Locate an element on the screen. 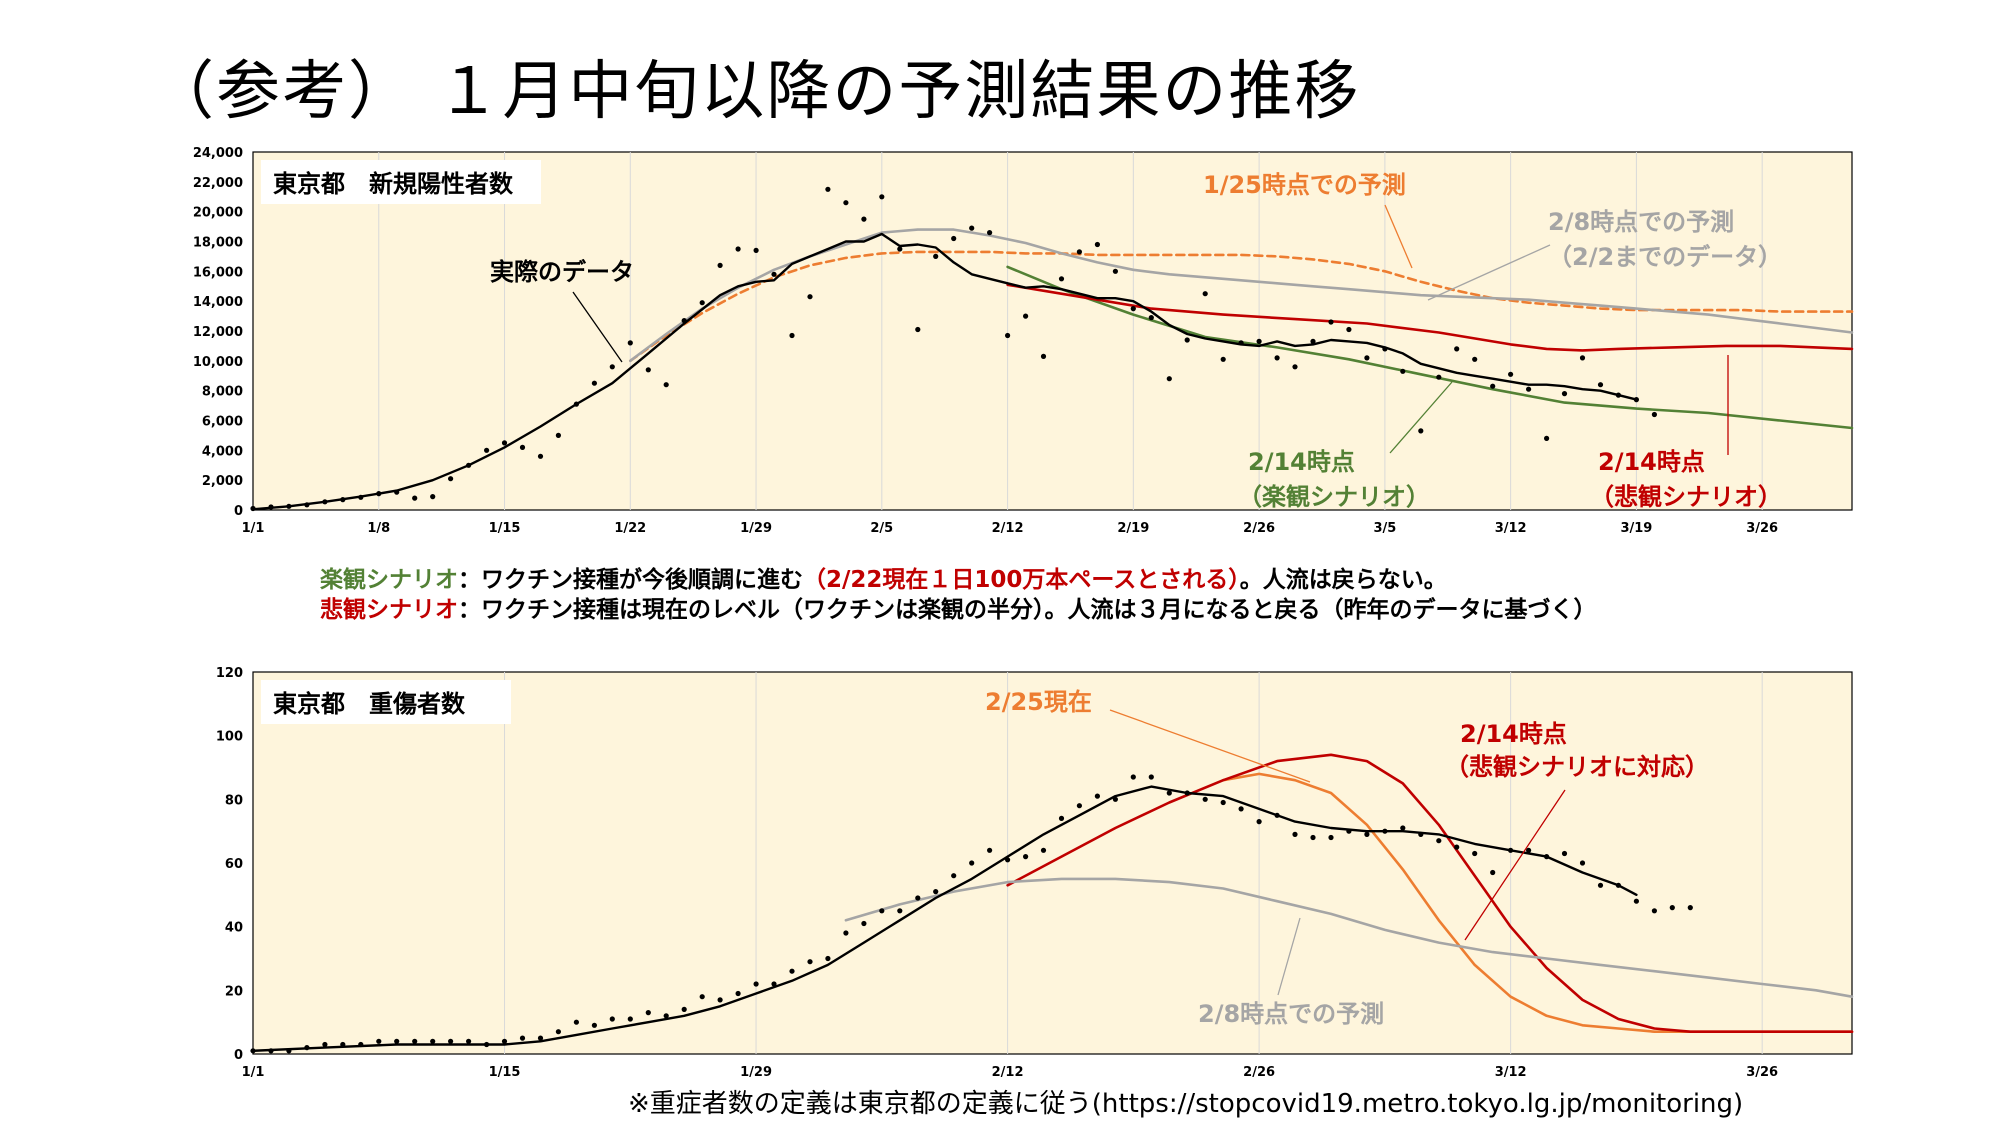 Image resolution: width=2000 pixels, height=1125 pixels. annotation-pessimistic-a: 2/14時点 is located at coordinates (1513, 734).